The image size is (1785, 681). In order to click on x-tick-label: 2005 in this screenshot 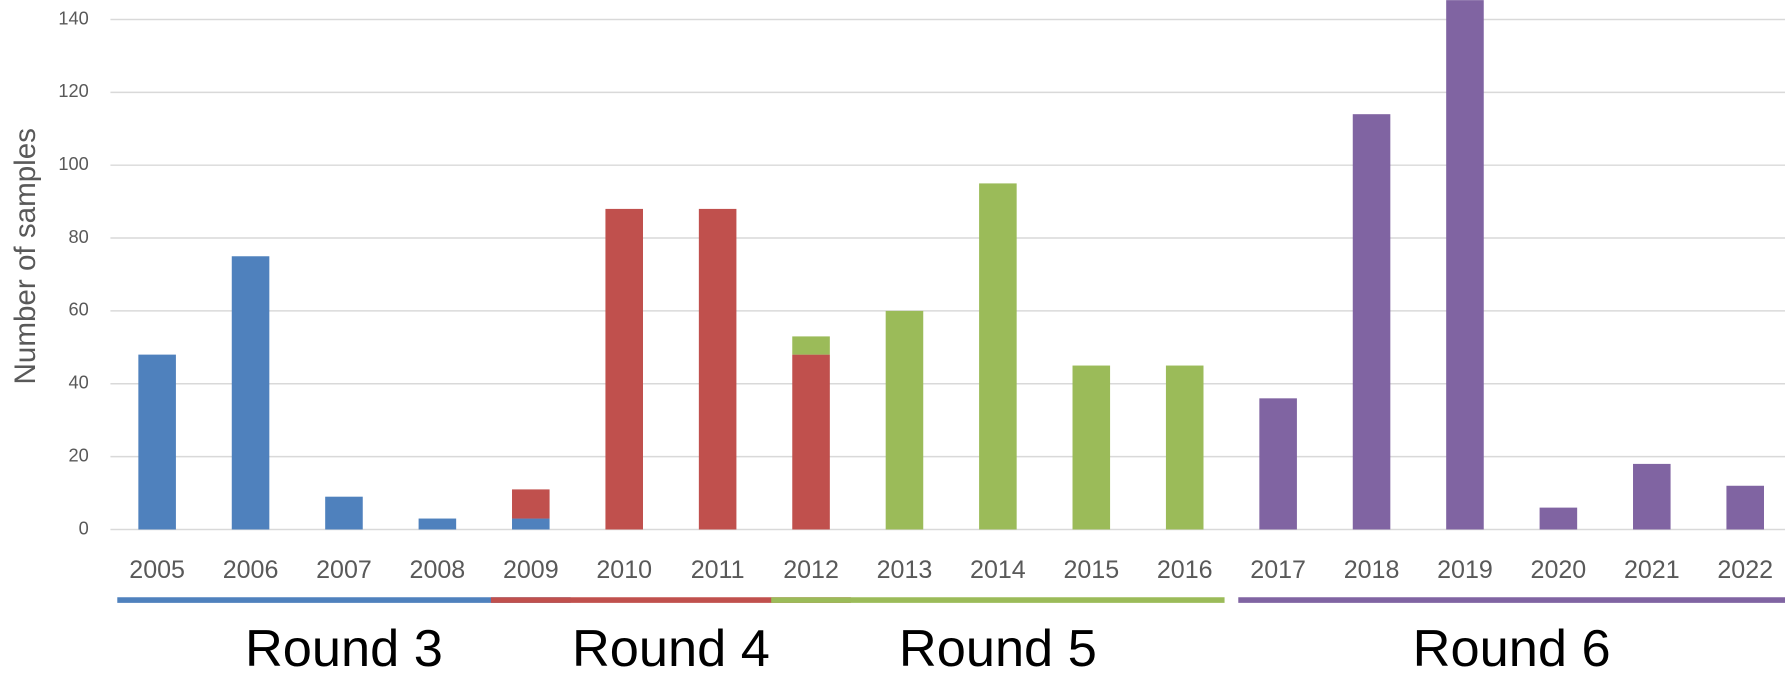, I will do `click(157, 570)`.